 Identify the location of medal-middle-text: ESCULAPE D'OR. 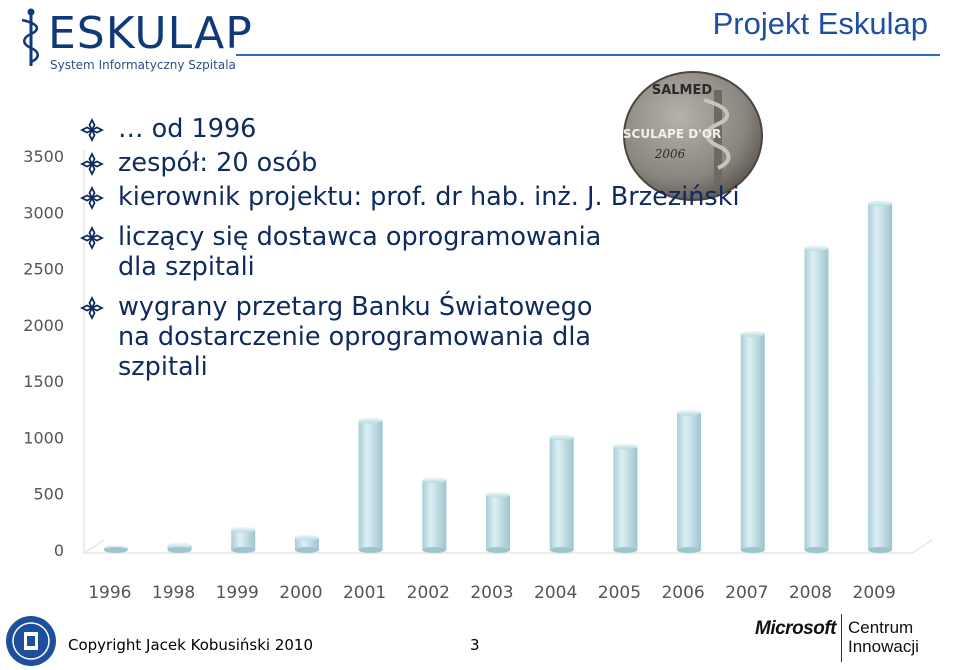
(671, 134).